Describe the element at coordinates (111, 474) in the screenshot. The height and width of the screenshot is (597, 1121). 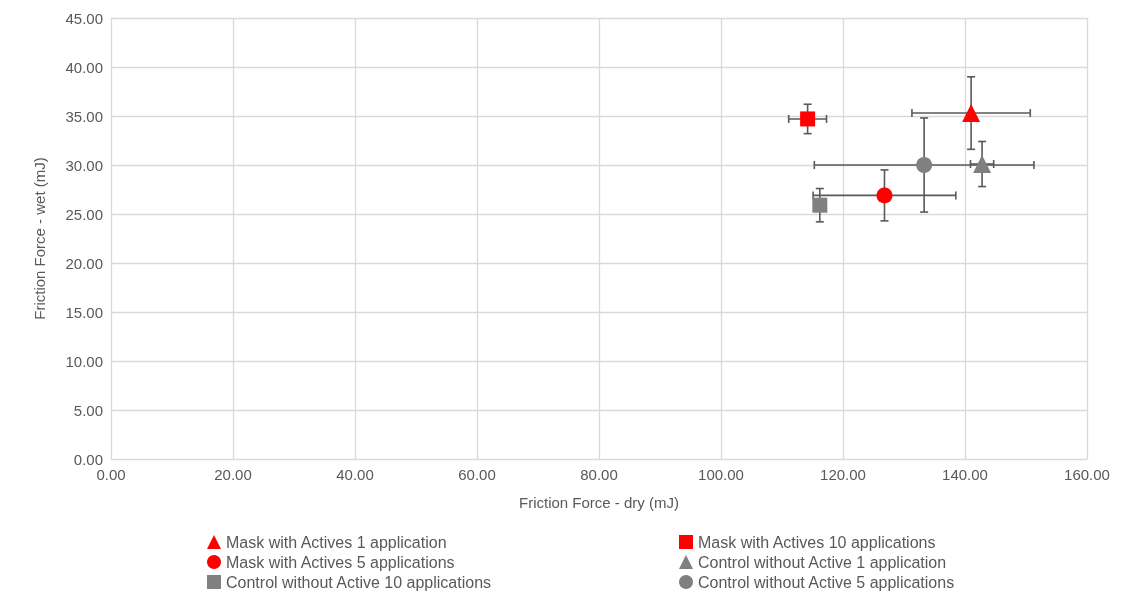
I see `x-tick-label: 0.00` at that location.